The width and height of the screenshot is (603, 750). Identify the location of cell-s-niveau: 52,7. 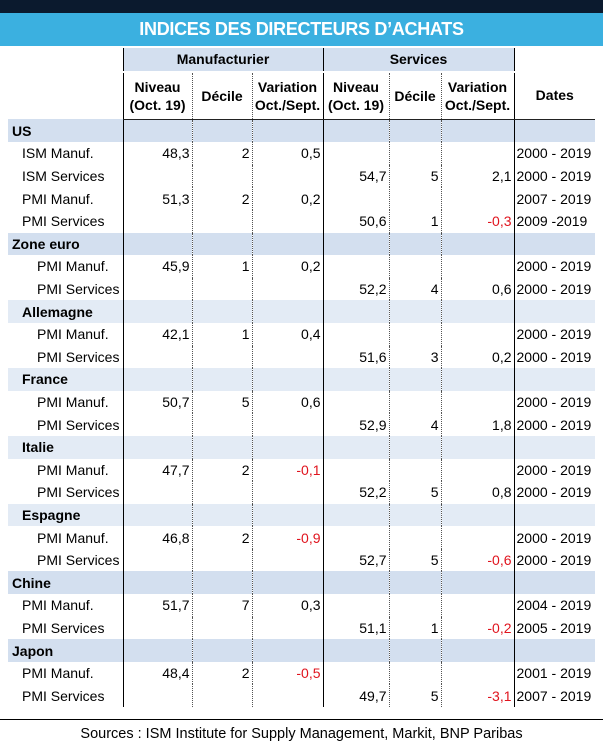
(355, 560).